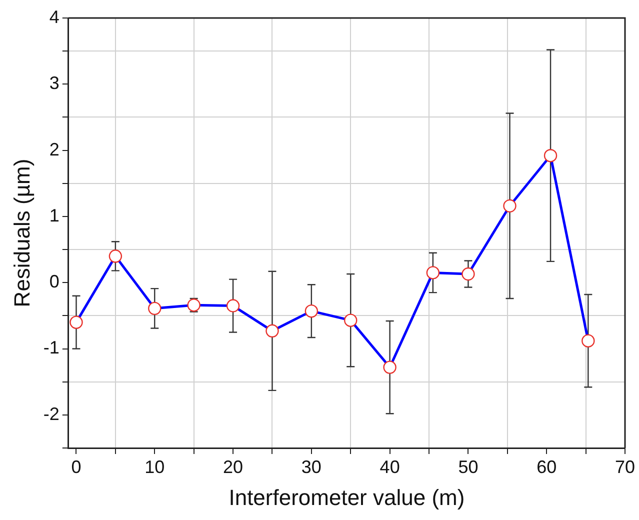 This screenshot has height=520, width=639. Describe the element at coordinates (311, 466) in the screenshot. I see `x-tick-label: 30` at that location.